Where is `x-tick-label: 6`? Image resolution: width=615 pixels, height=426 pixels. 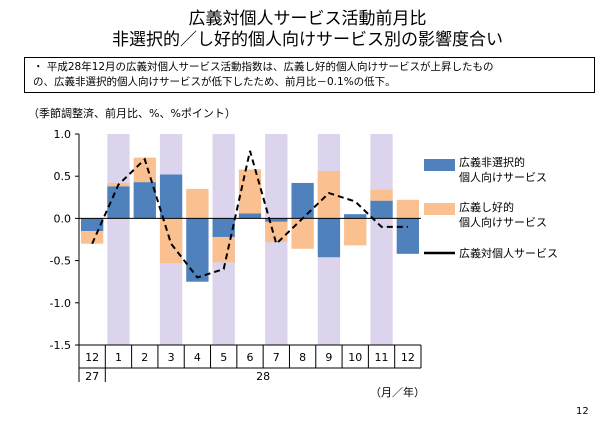 x-tick-label: 6 is located at coordinates (250, 357).